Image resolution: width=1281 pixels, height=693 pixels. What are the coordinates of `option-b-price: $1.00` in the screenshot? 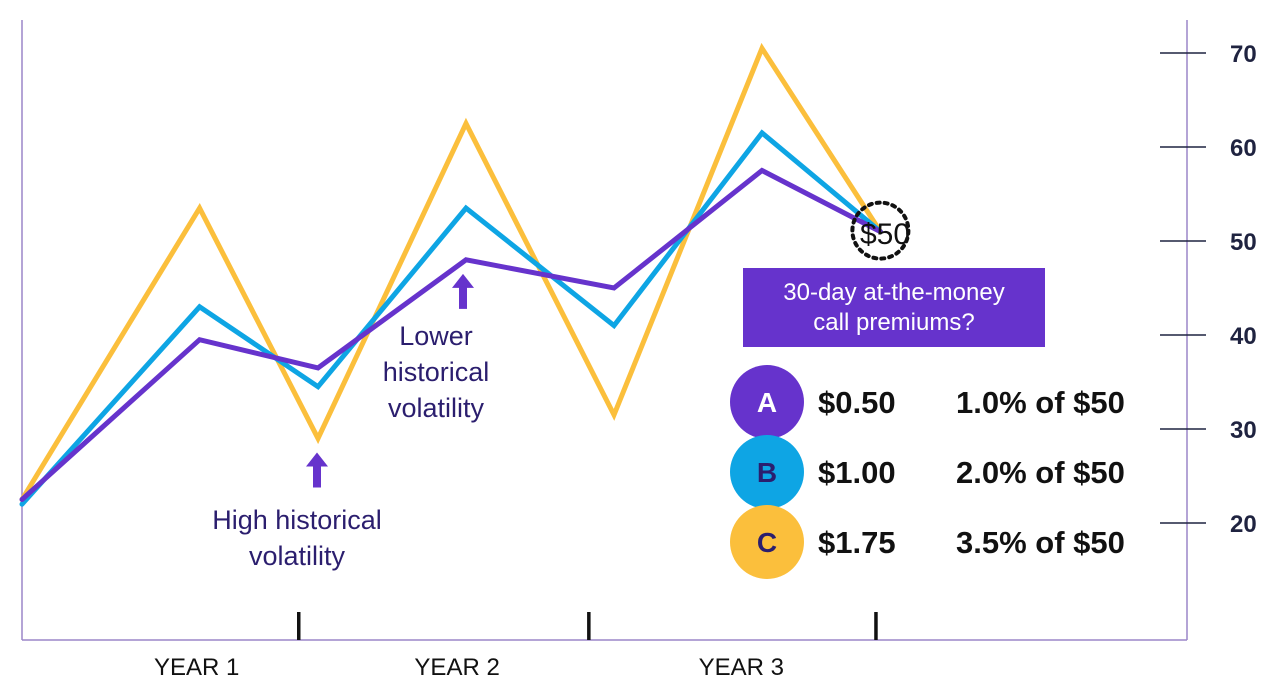 It's located at (857, 472).